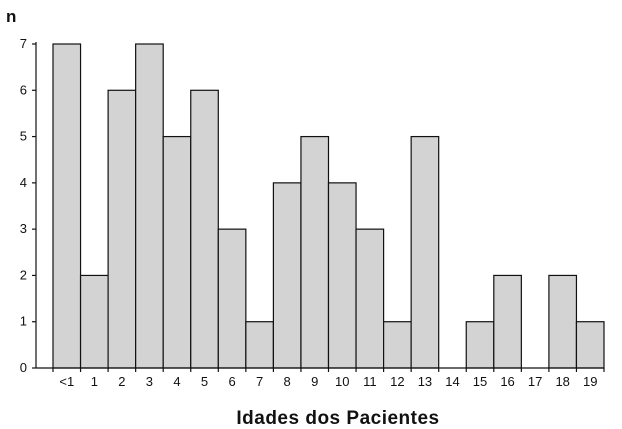 This screenshot has height=429, width=622. I want to click on x-tick-label: 9, so click(314, 381).